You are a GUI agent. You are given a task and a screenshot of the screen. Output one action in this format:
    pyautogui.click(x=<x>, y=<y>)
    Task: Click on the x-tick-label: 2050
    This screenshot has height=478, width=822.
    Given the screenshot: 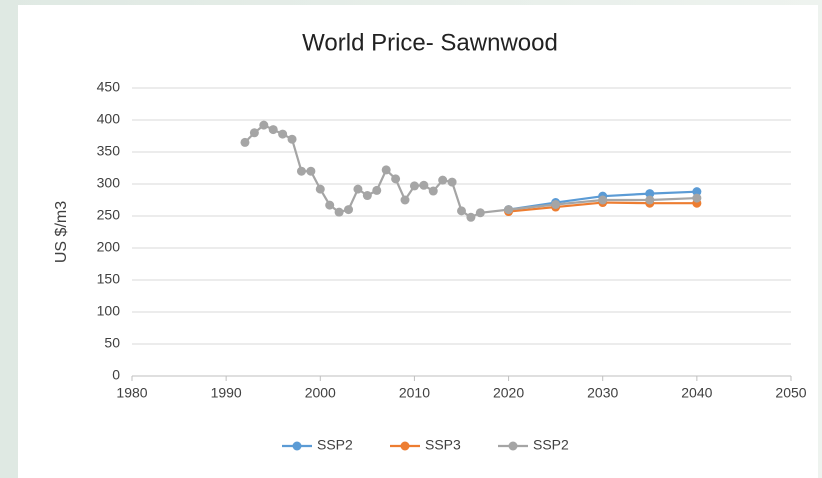 What is the action you would take?
    pyautogui.click(x=790, y=393)
    